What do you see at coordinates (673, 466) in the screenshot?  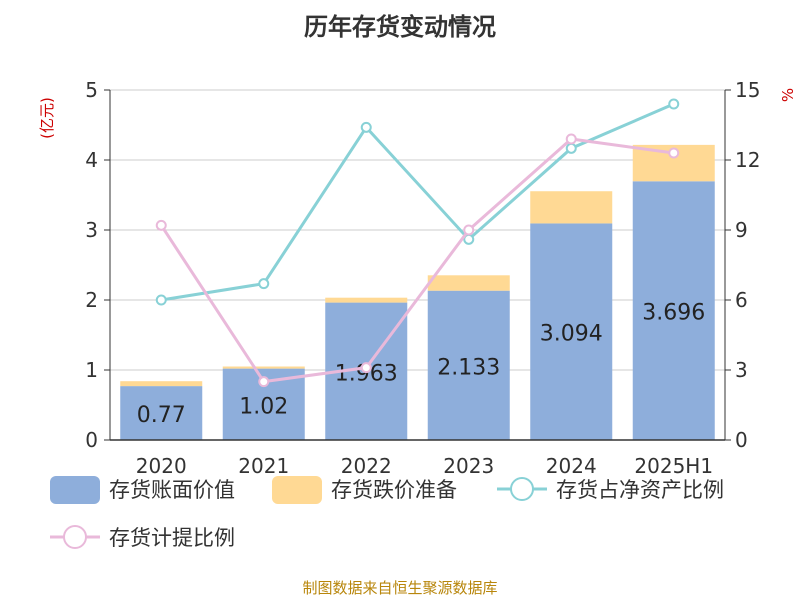 I see `x-tick-label: 2025H1` at bounding box center [673, 466].